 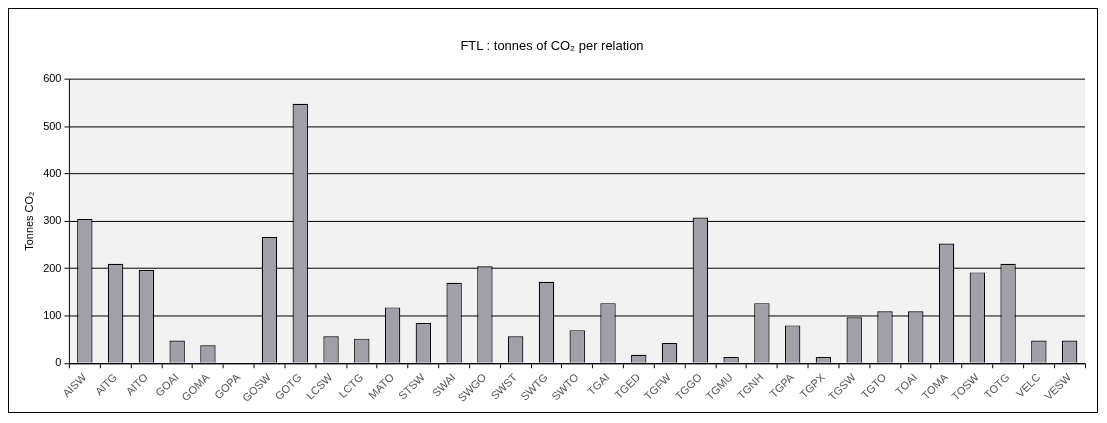 I want to click on y-tick-label: 400, so click(x=52, y=172).